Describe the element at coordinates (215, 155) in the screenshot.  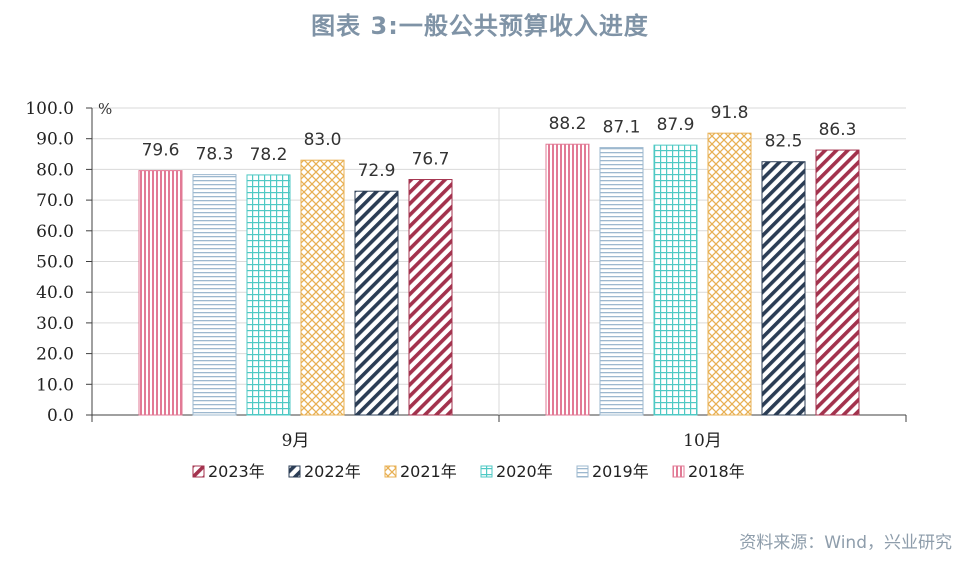
I see `data-label: 78.3` at that location.